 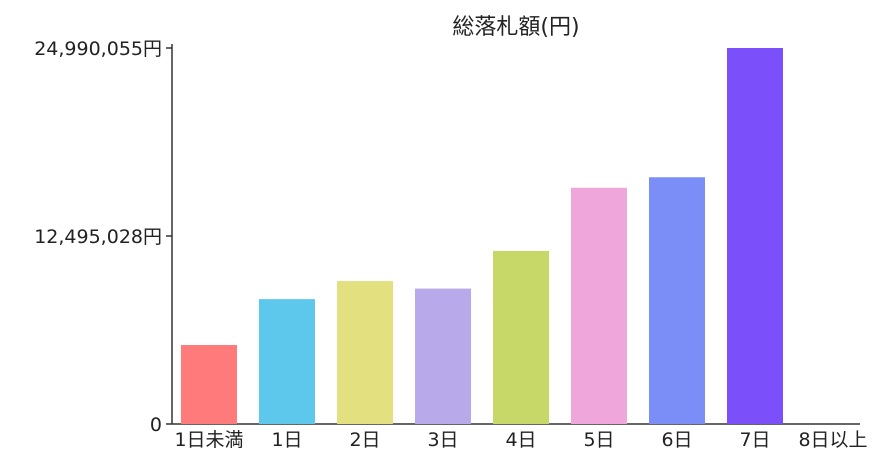 What do you see at coordinates (364, 440) in the screenshot?
I see `x-tick-label: 2日` at bounding box center [364, 440].